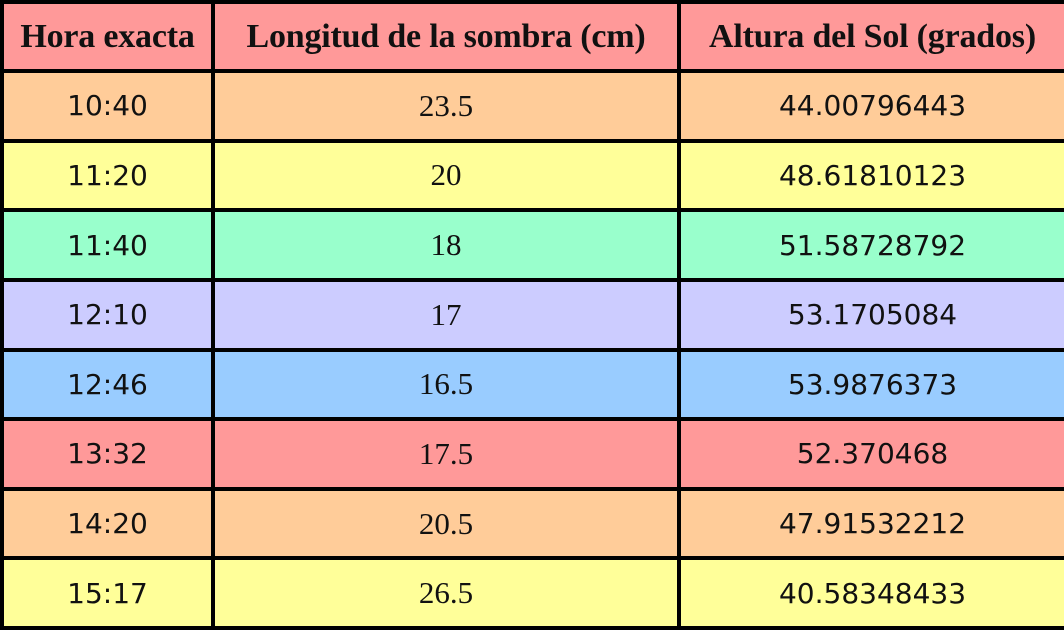 The height and width of the screenshot is (630, 1064). I want to click on table-row: 14:20 20.5 47.91532212, so click(532, 523).